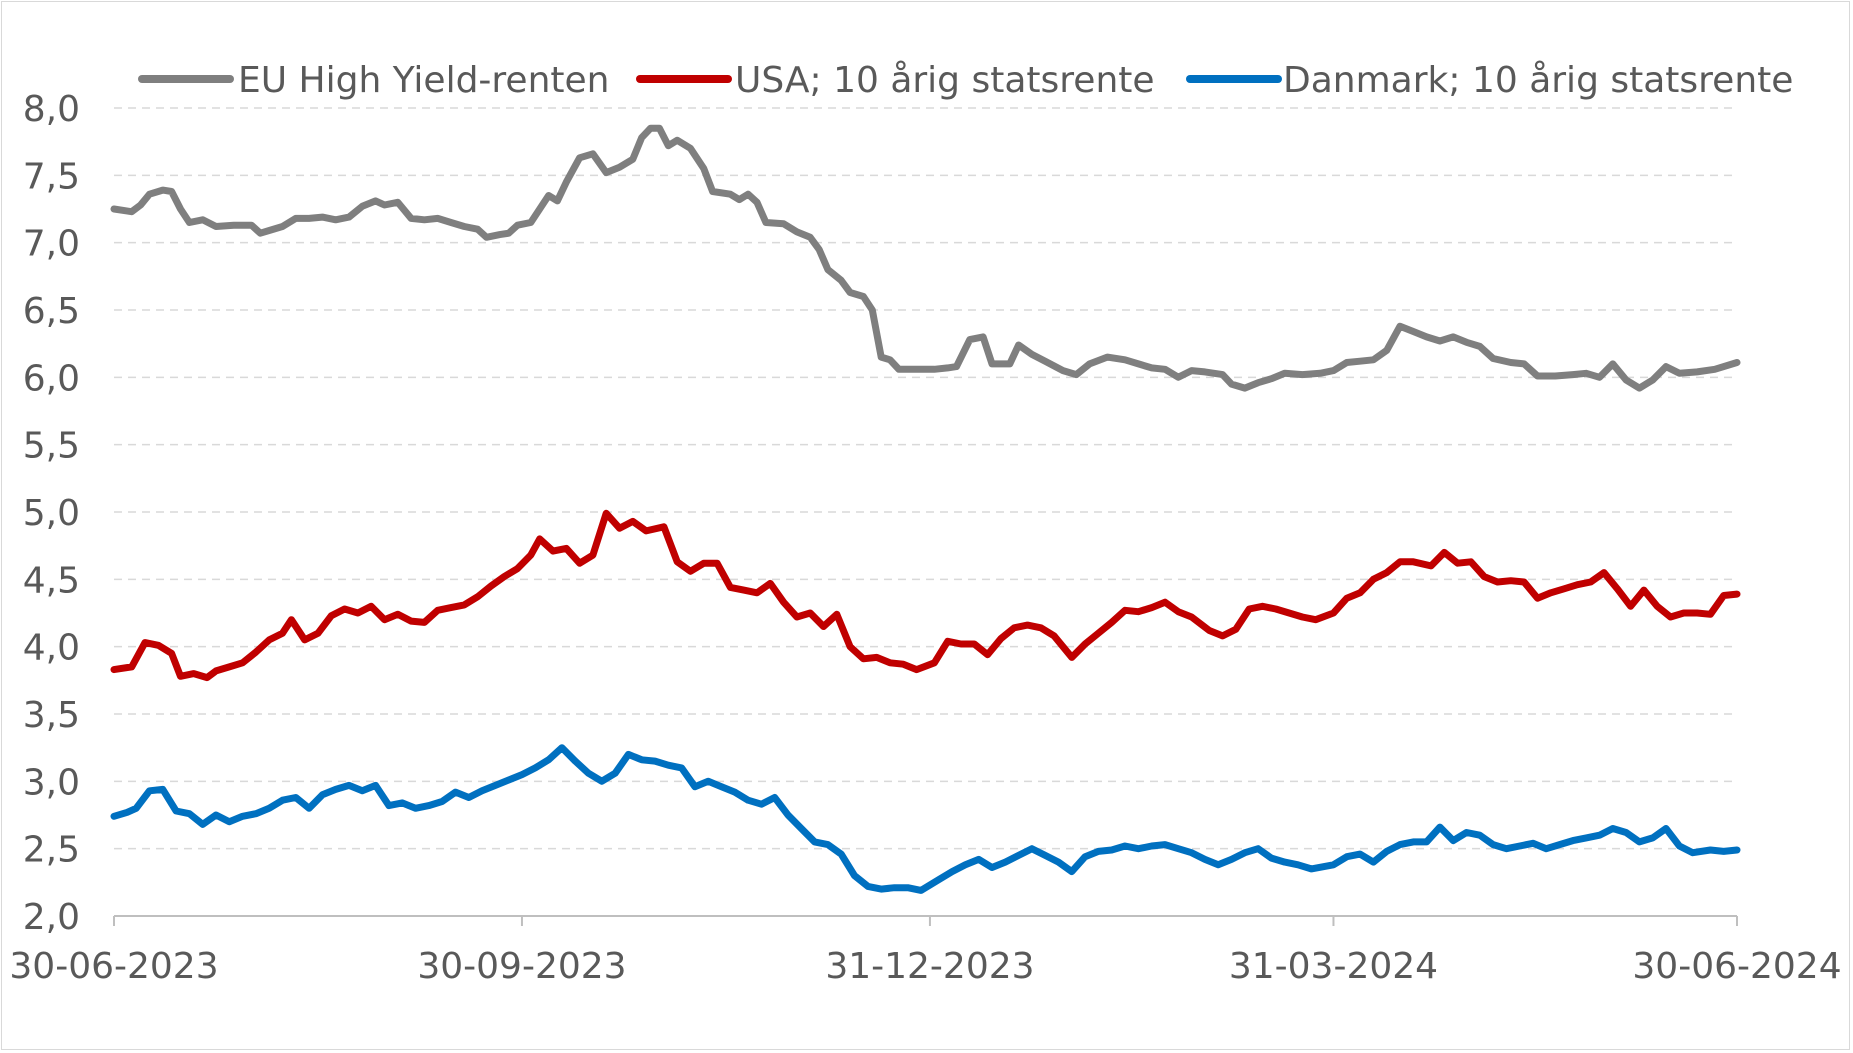 This screenshot has width=1853, height=1053. Describe the element at coordinates (929, 966) in the screenshot. I see `x-tick-label: 31-12-2023` at that location.